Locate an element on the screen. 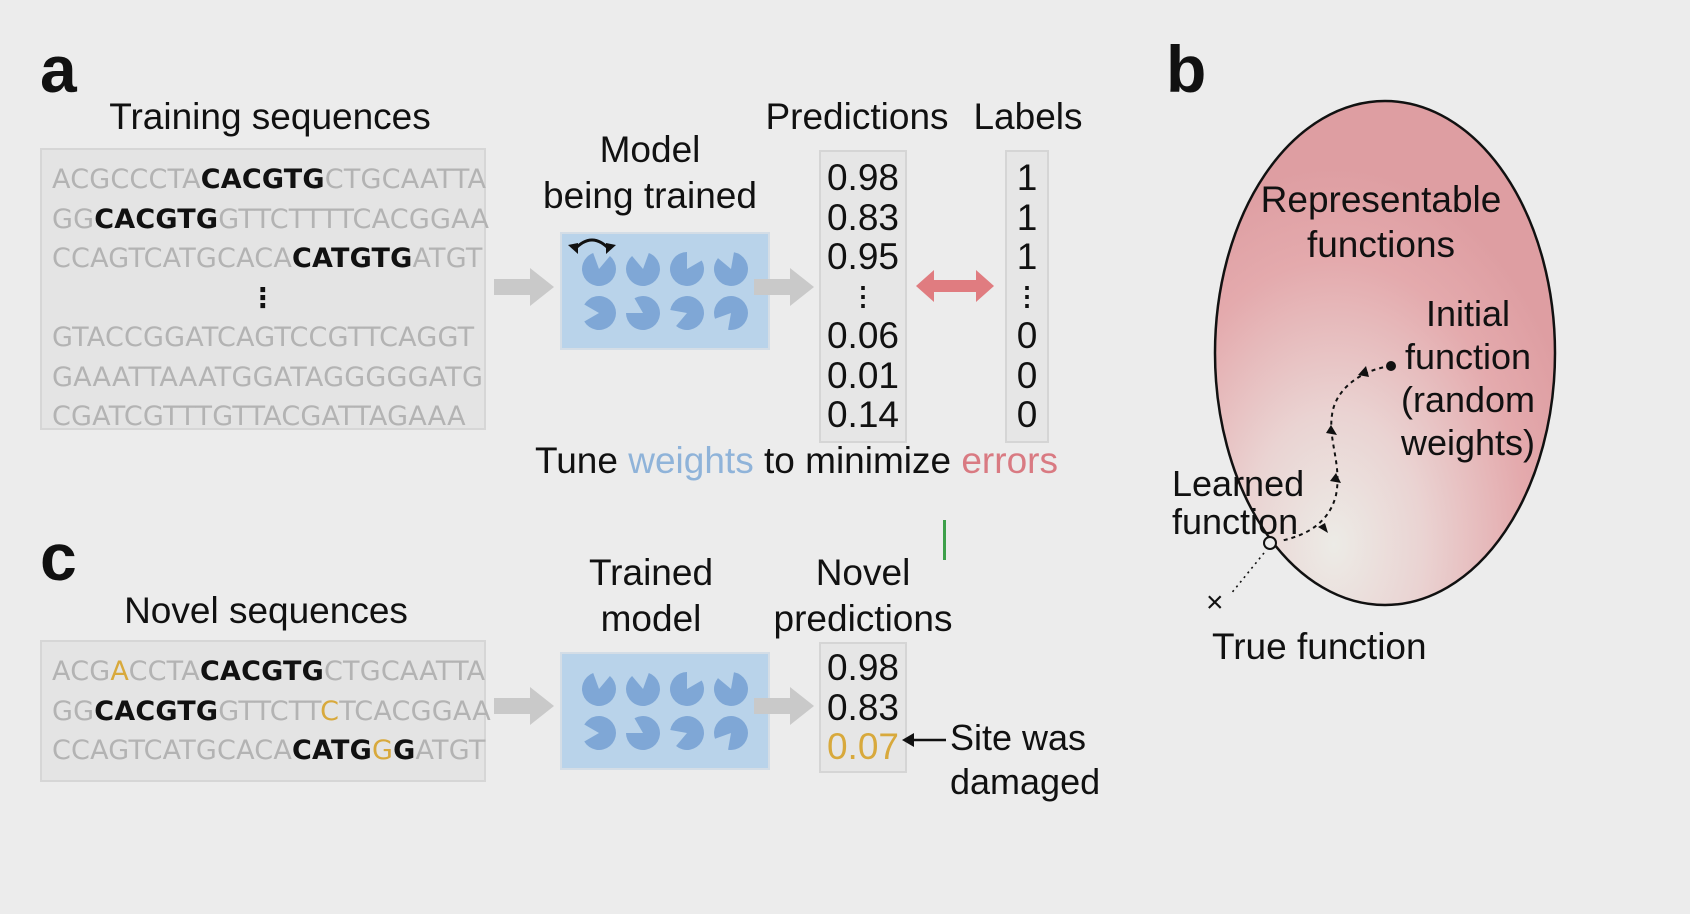 This screenshot has width=1690, height=914. model-title-line2: being trained is located at coordinates (650, 195).